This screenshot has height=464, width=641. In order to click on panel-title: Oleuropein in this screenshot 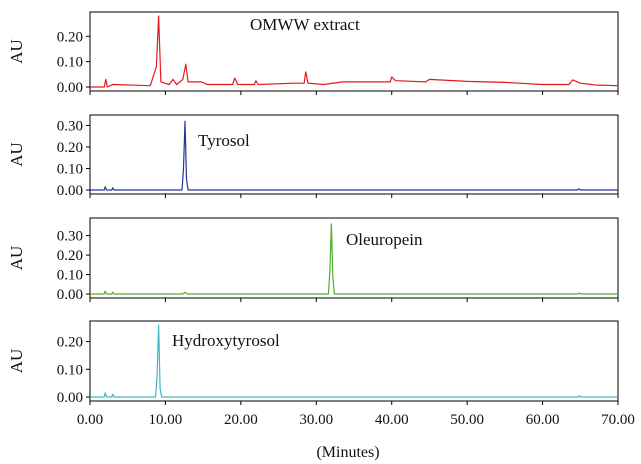, I will do `click(384, 239)`.